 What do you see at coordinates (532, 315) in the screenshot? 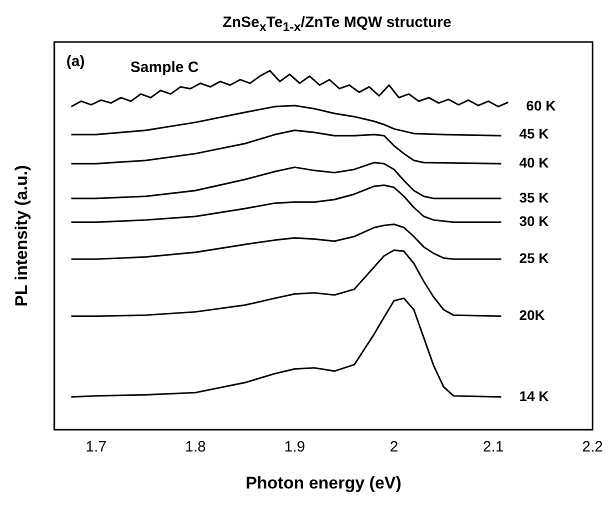
I see `series-label: 20K` at bounding box center [532, 315].